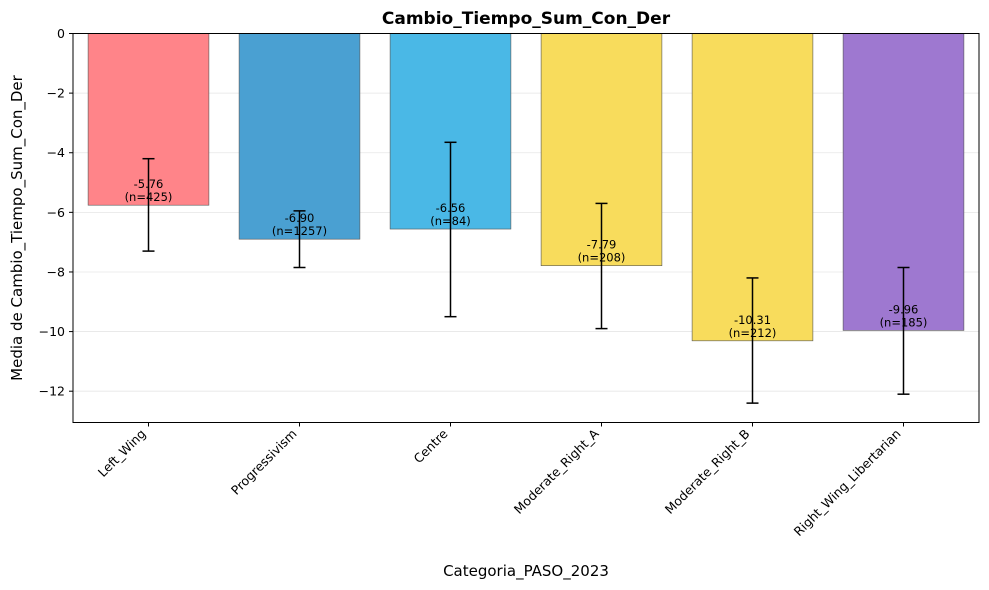  I want to click on y-tick-label: −12, so click(52, 391).